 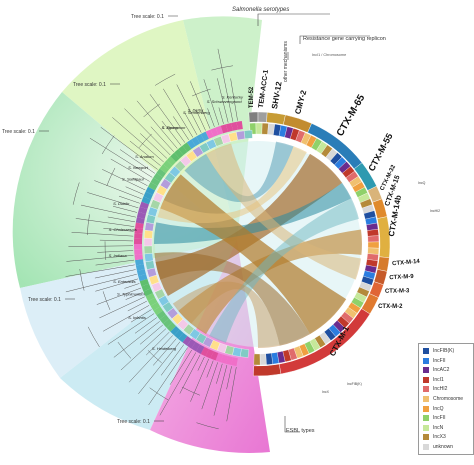 I want to click on serotype-name: S. Derby, so click(x=196, y=110).